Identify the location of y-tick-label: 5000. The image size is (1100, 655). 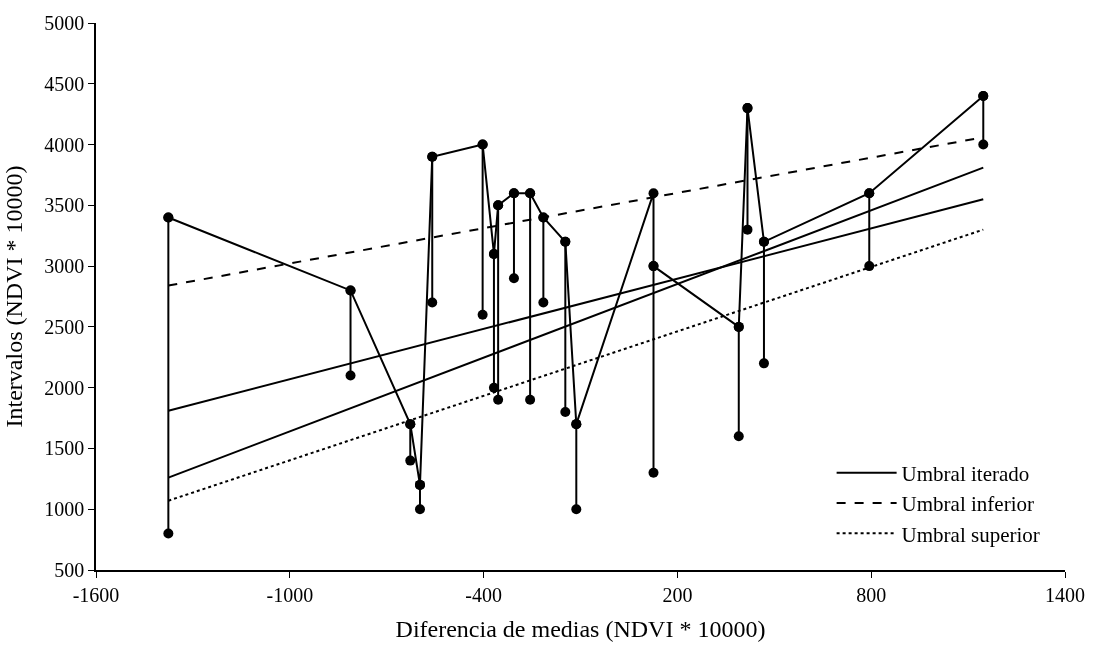
(64, 23).